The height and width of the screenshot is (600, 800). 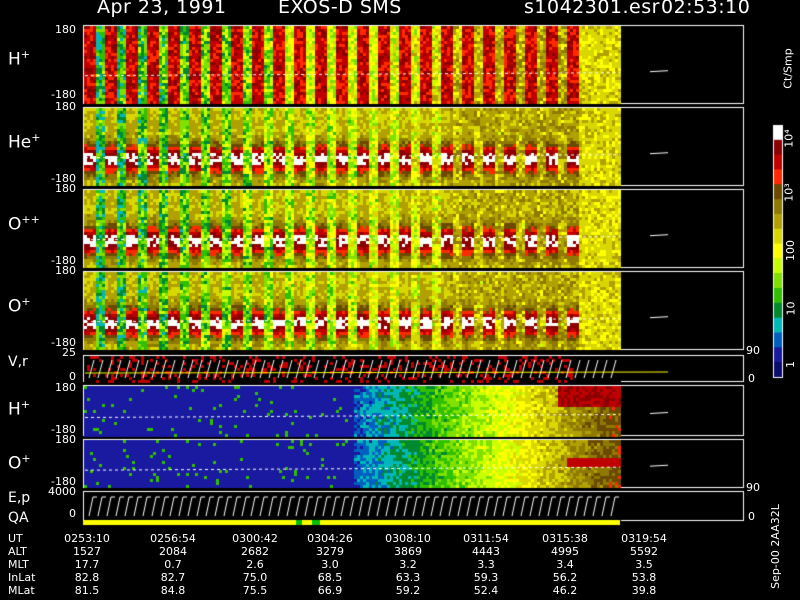 What do you see at coordinates (486, 551) in the screenshot?
I see `table-cell: 4443` at bounding box center [486, 551].